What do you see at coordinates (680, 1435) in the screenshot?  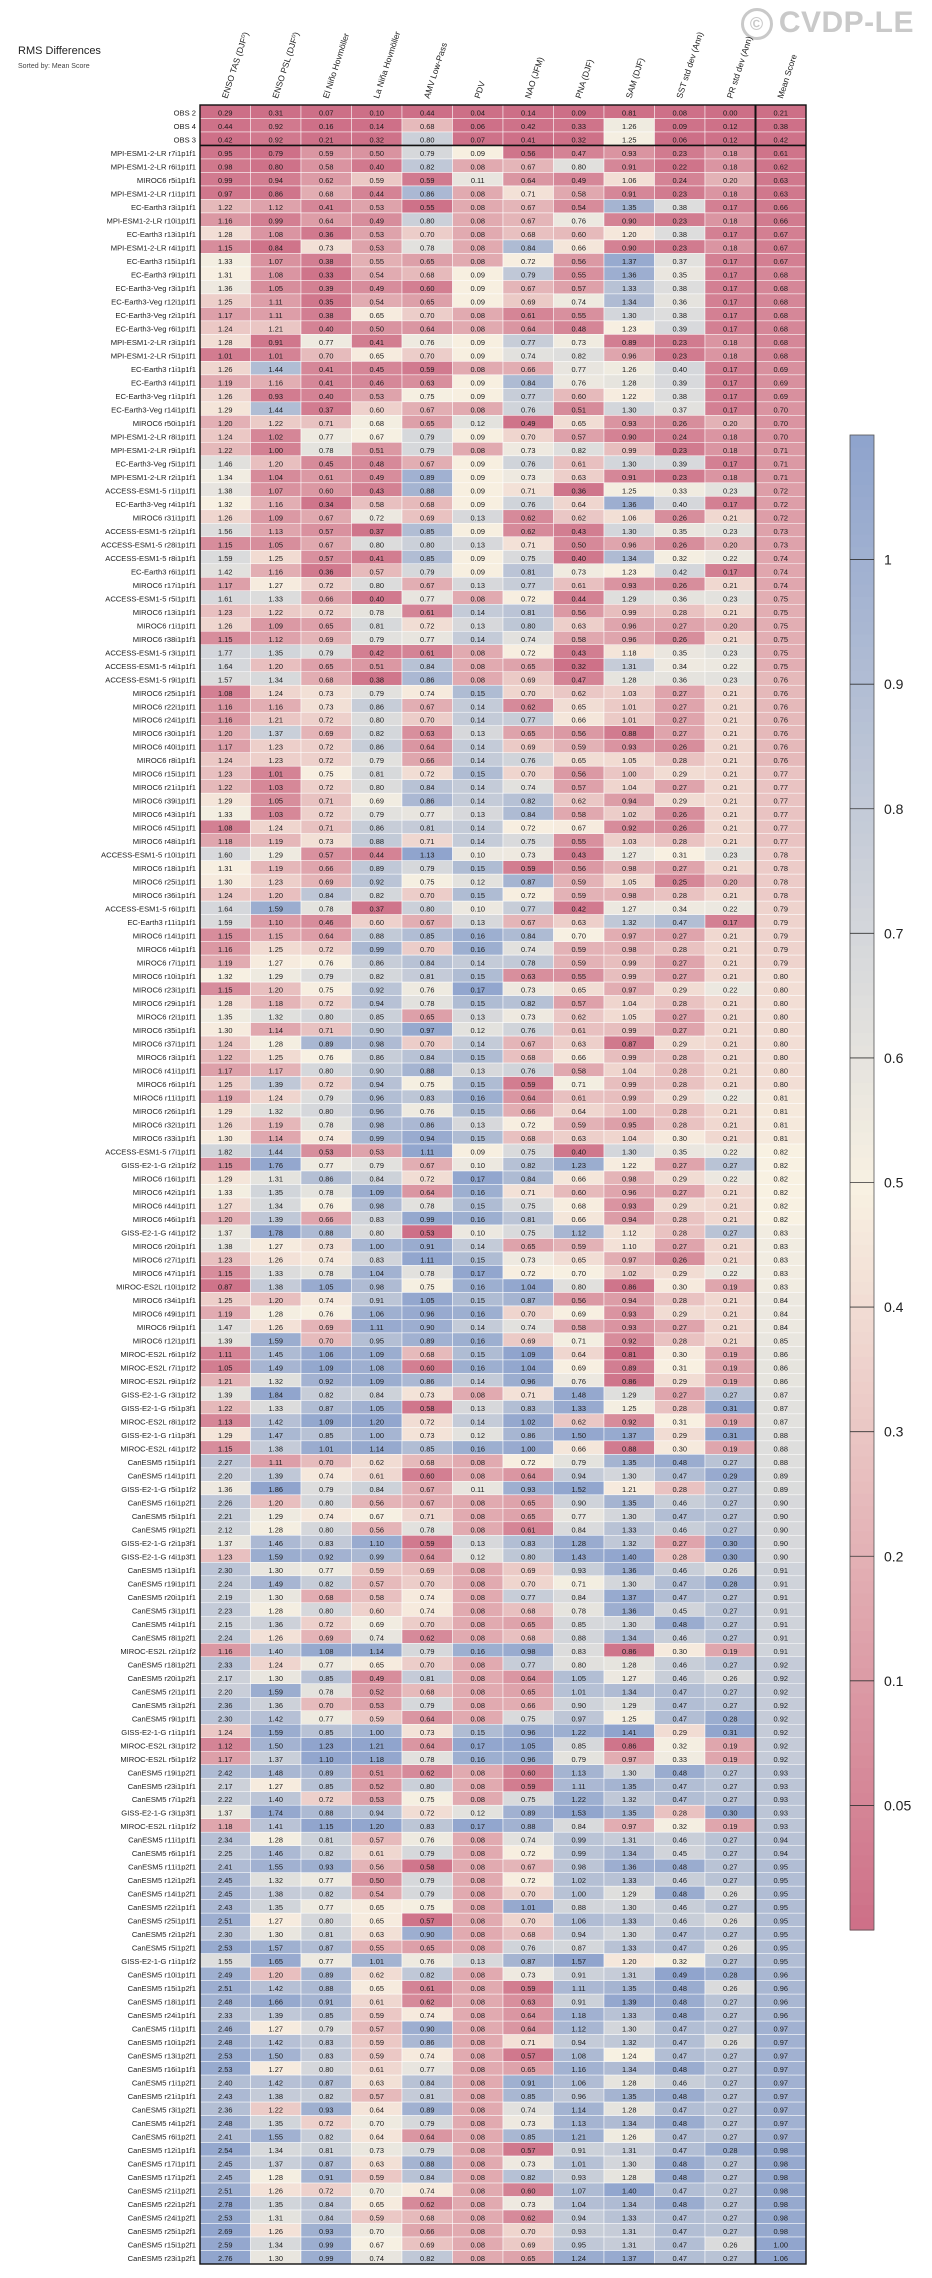 I see `cell-value: 0.29` at bounding box center [680, 1435].